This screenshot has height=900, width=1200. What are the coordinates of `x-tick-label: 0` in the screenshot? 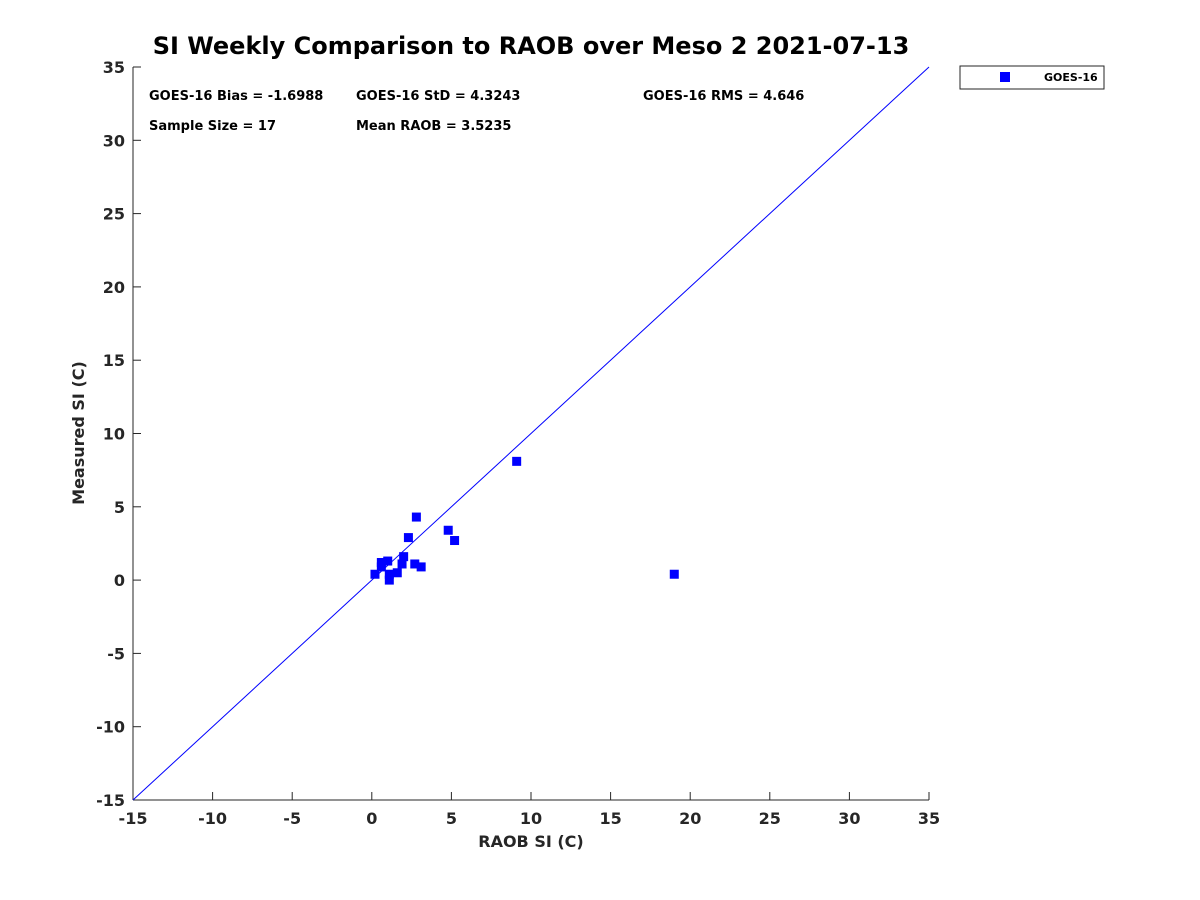 It's located at (371, 818).